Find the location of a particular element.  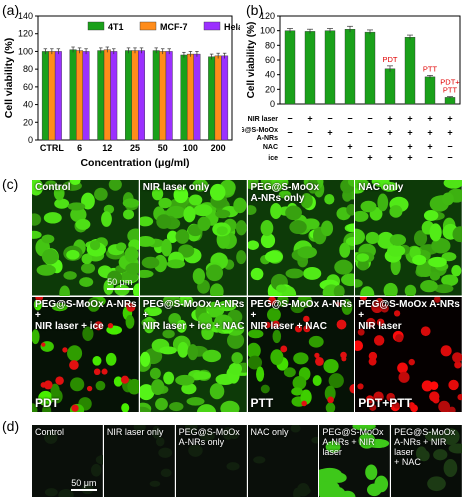

panel_d-micrograph: PEG@S-MoOx A-NRs only is located at coordinates (211, 461).